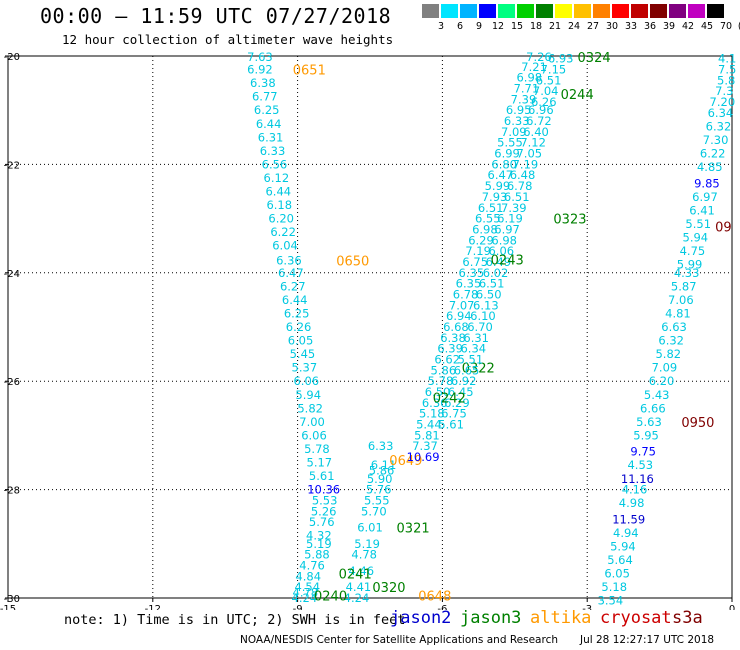 The width and height of the screenshot is (740, 650). Describe the element at coordinates (427, 435) in the screenshot. I see `wave-height-value: 5.81` at that location.